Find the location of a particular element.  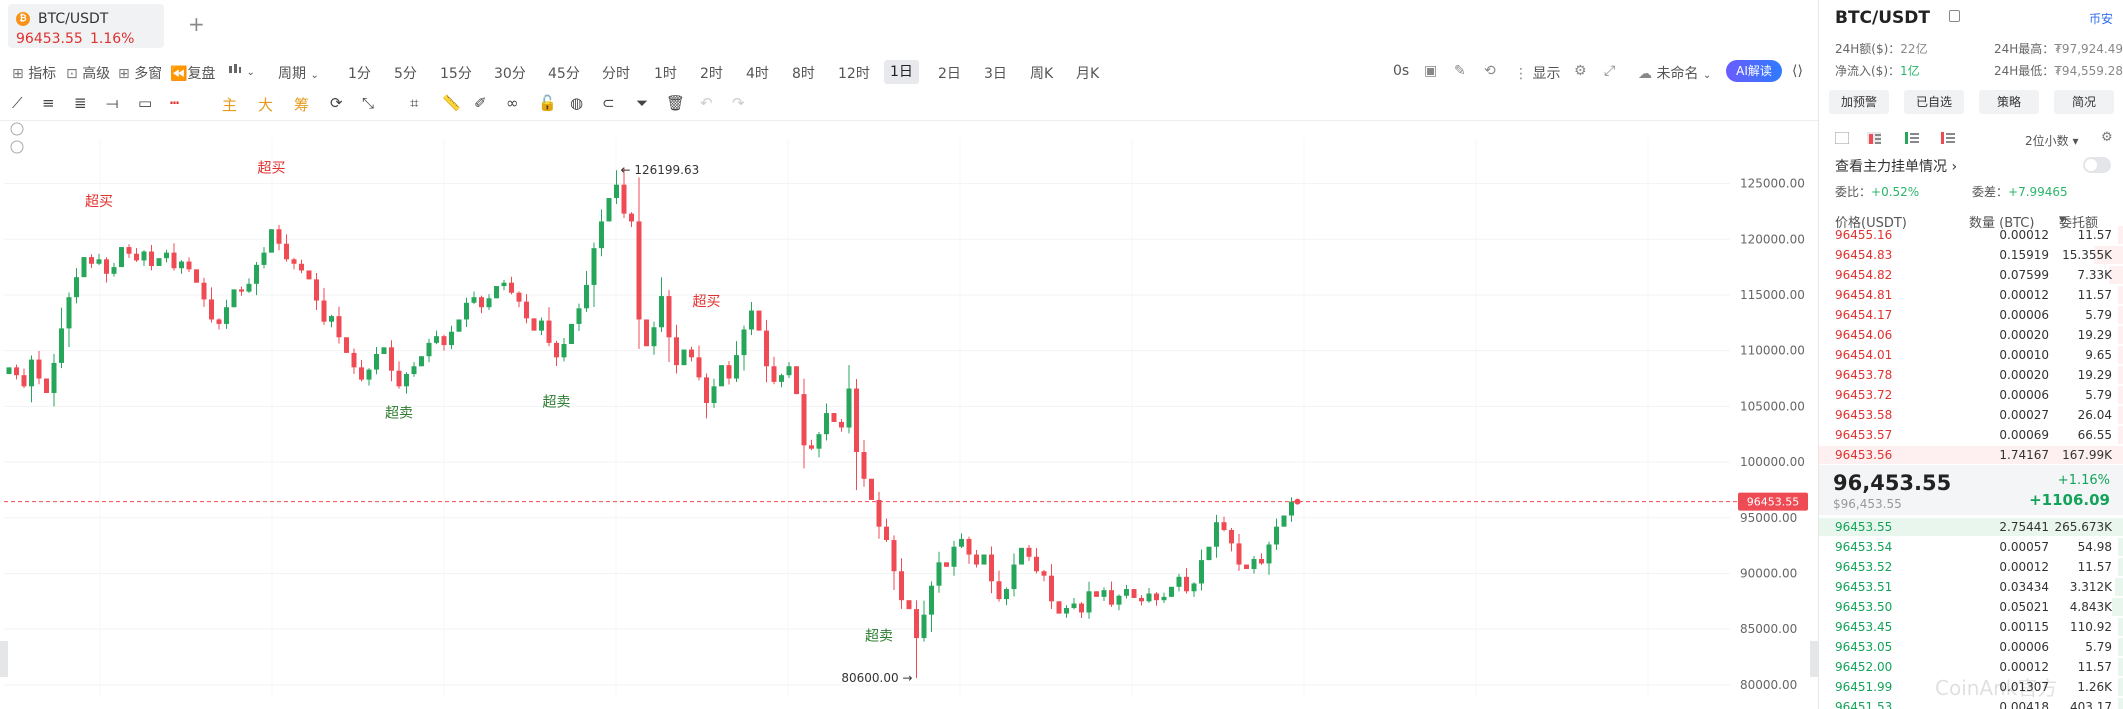

rectangle-icon: ▭ is located at coordinates (145, 103).